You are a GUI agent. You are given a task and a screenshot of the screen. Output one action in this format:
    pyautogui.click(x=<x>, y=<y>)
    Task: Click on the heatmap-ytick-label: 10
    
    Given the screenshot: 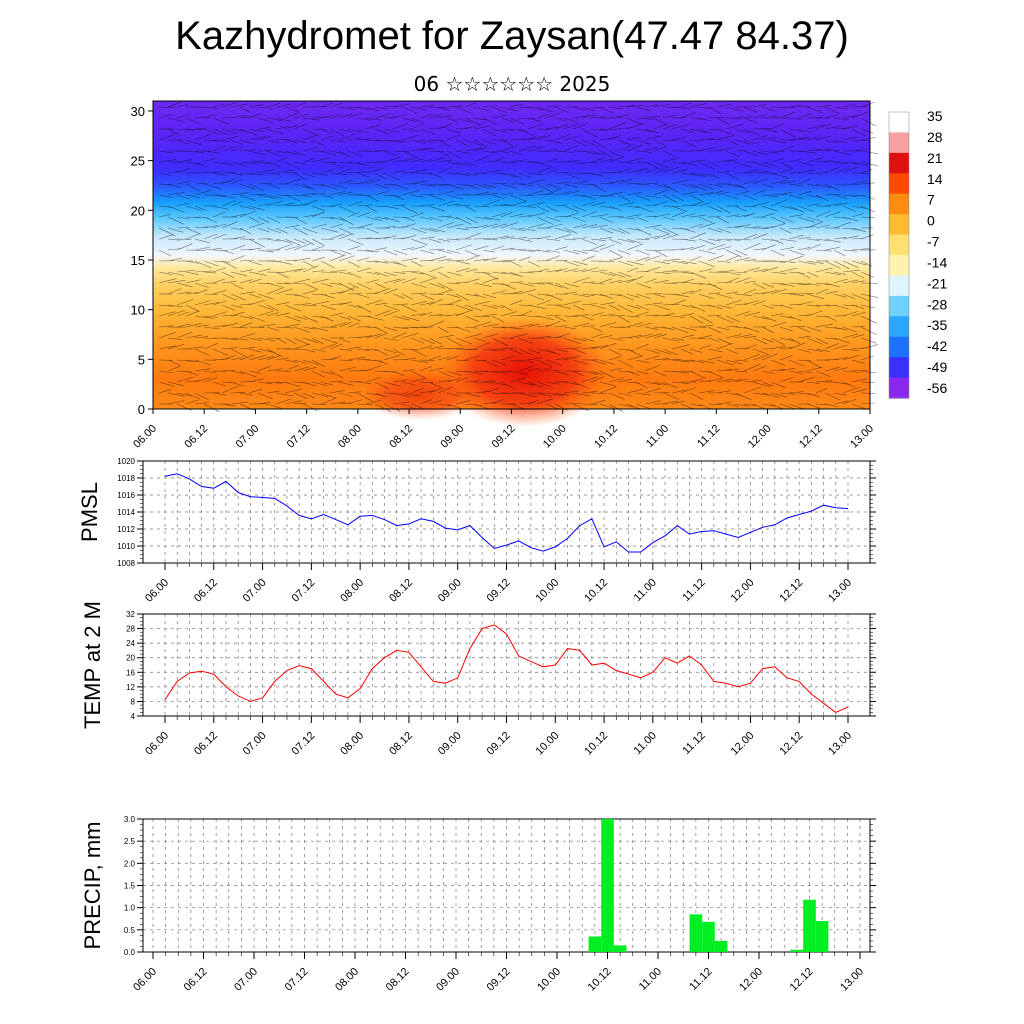 What is the action you would take?
    pyautogui.click(x=138, y=310)
    